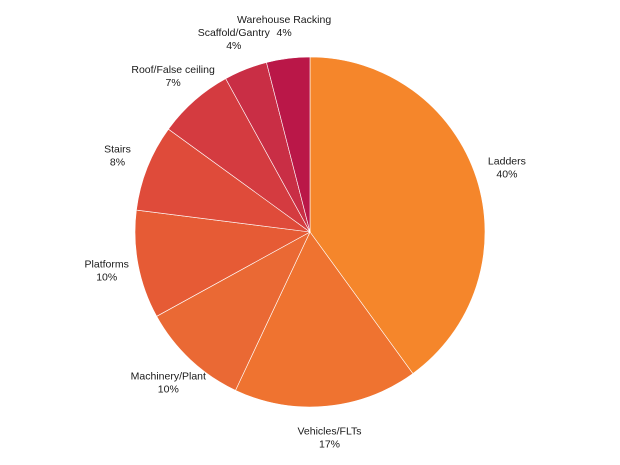 The height and width of the screenshot is (465, 620). Describe the element at coordinates (506, 175) in the screenshot. I see `slice-label-value: 40%` at that location.